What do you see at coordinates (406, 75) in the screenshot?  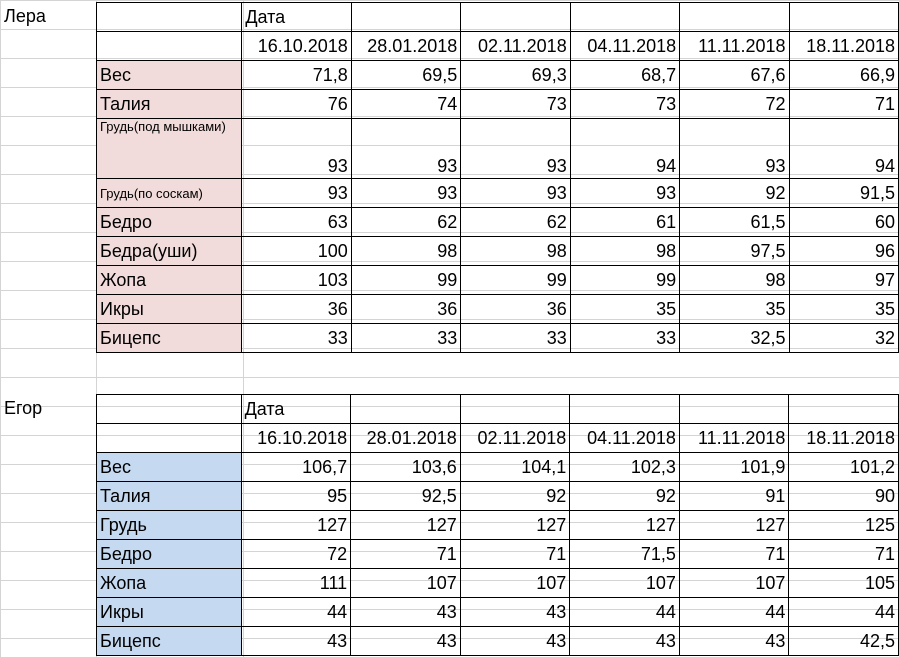 I see `value-cell: 69,5` at bounding box center [406, 75].